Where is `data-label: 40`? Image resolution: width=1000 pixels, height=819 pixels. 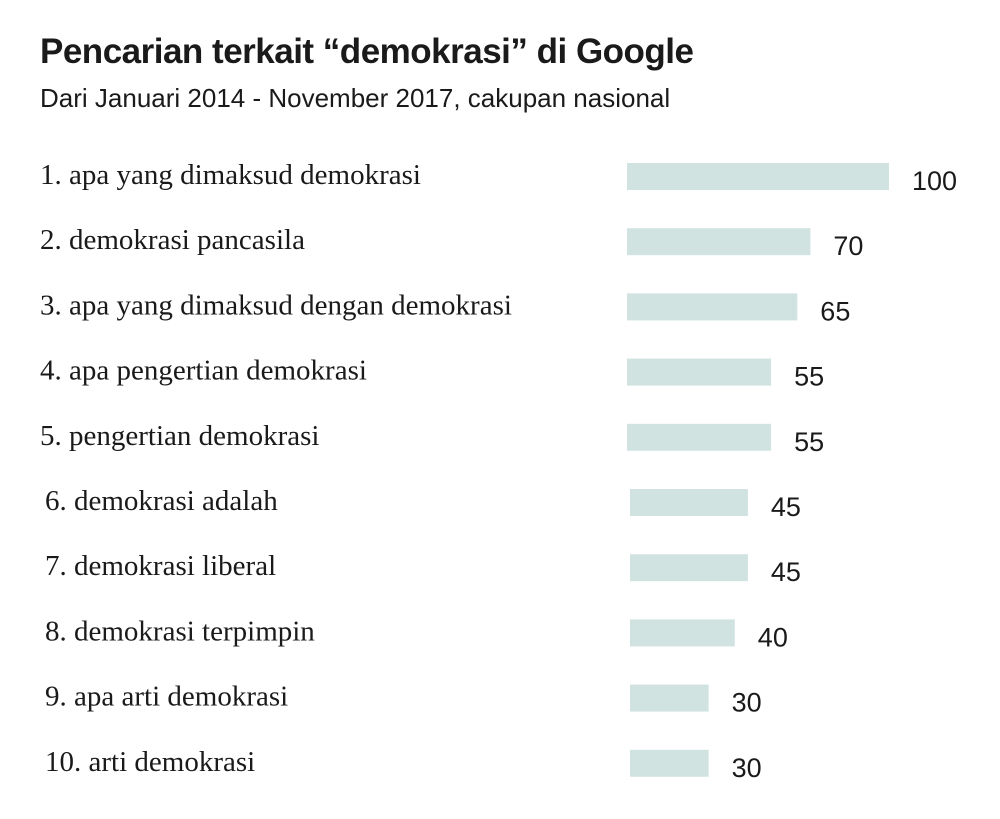
data-label: 40 is located at coordinates (773, 637).